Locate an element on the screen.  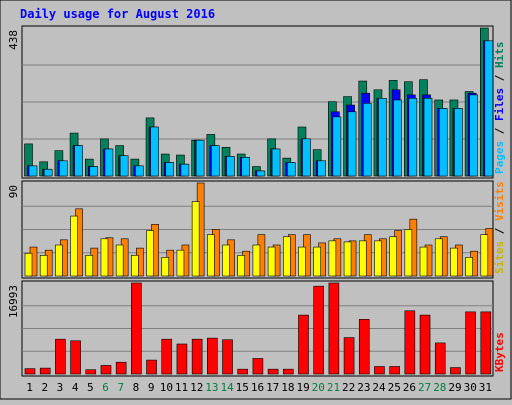
x-tick-label: 13 is located at coordinates (211, 387).